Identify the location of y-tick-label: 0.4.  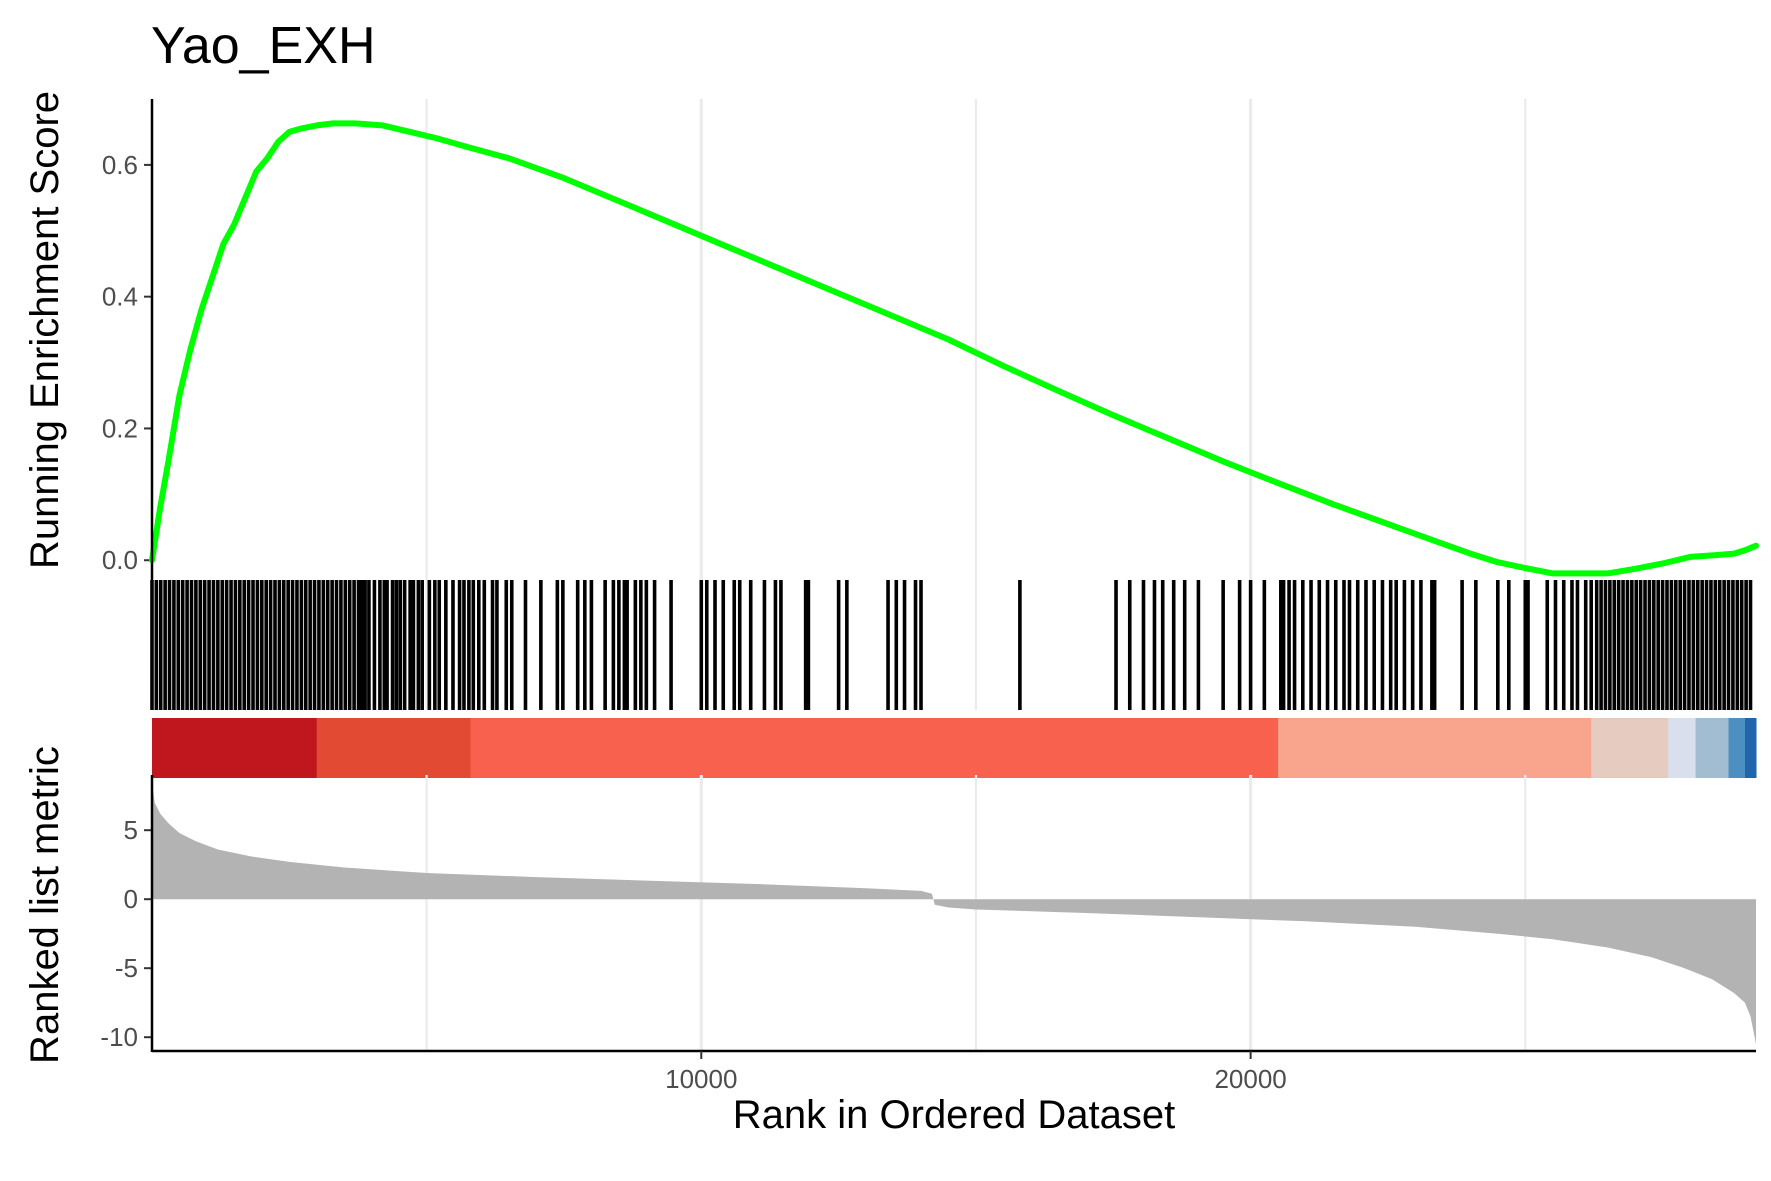
(120, 297).